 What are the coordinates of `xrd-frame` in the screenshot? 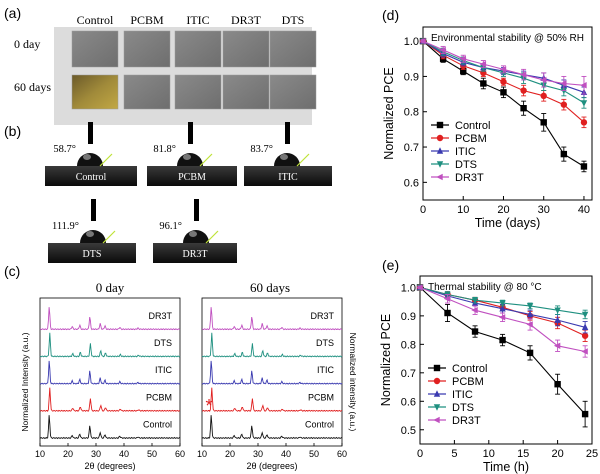 It's located at (110, 372).